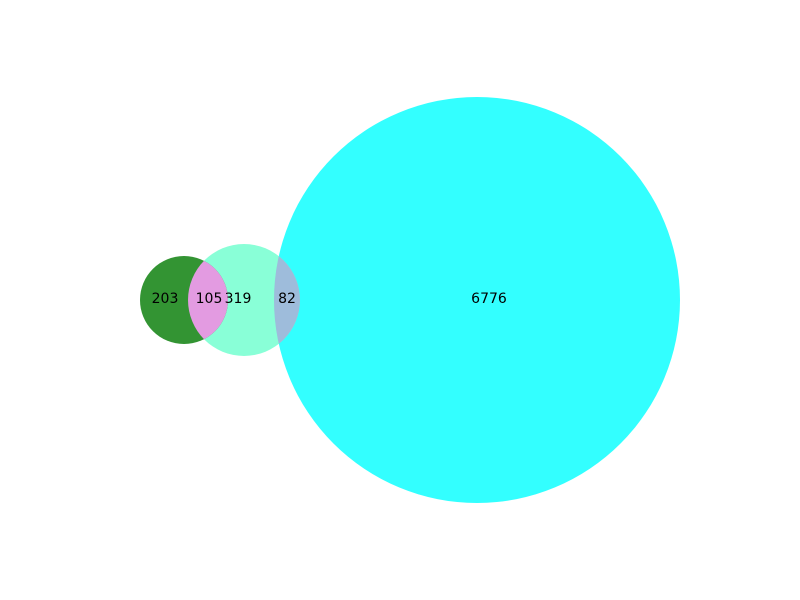 The height and width of the screenshot is (600, 800). What do you see at coordinates (238, 299) in the screenshot?
I see `region-b-only-count: 319` at bounding box center [238, 299].